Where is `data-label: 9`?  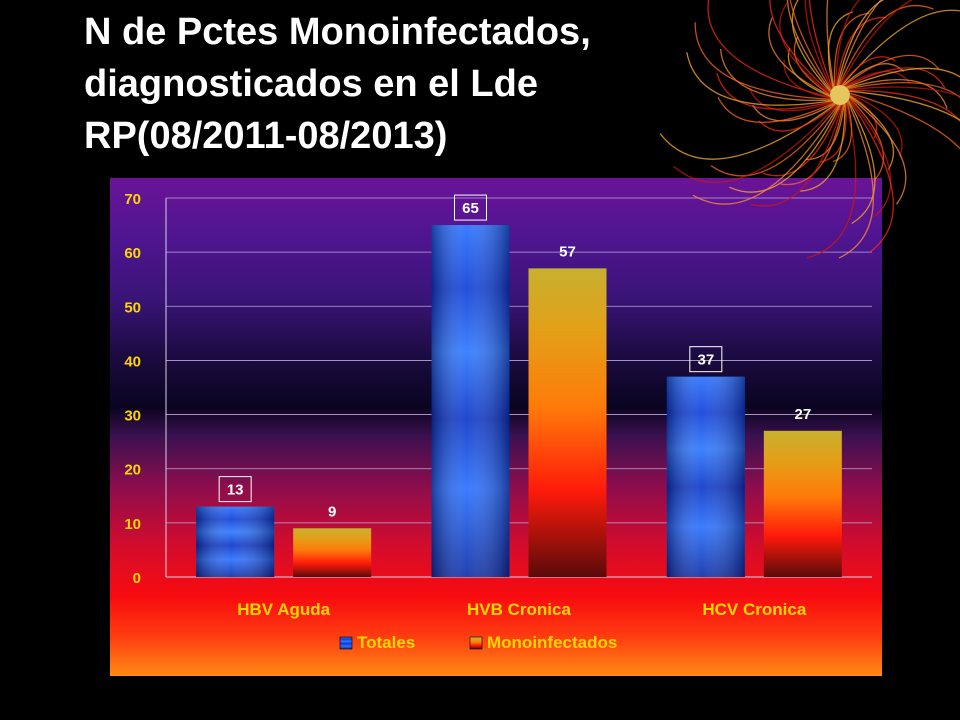
data-label: 9 is located at coordinates (332, 511).